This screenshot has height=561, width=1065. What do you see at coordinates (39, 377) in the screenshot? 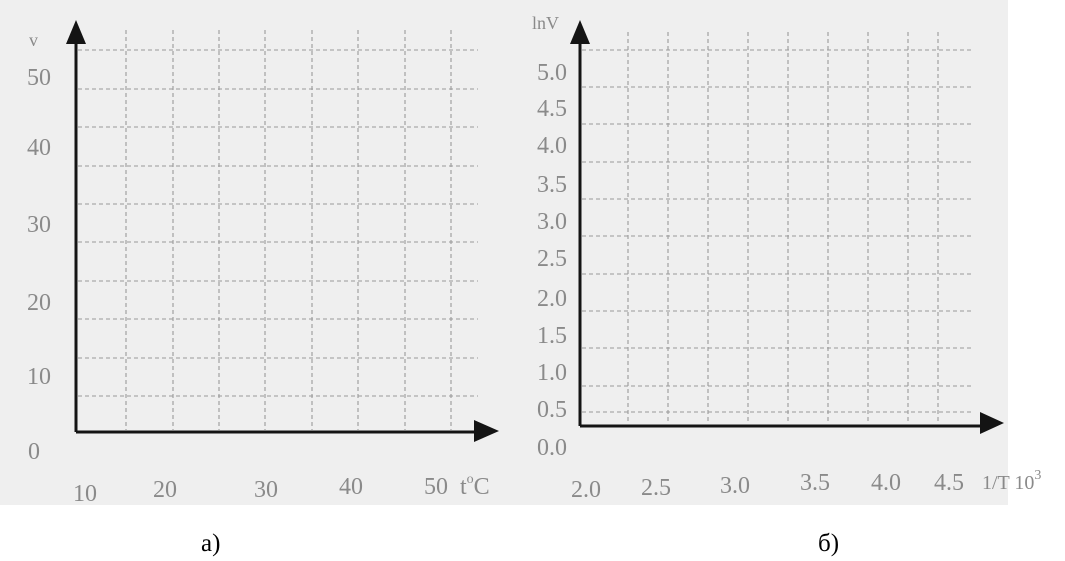
I see `chart-a-y-tick-label: 10` at bounding box center [39, 377].